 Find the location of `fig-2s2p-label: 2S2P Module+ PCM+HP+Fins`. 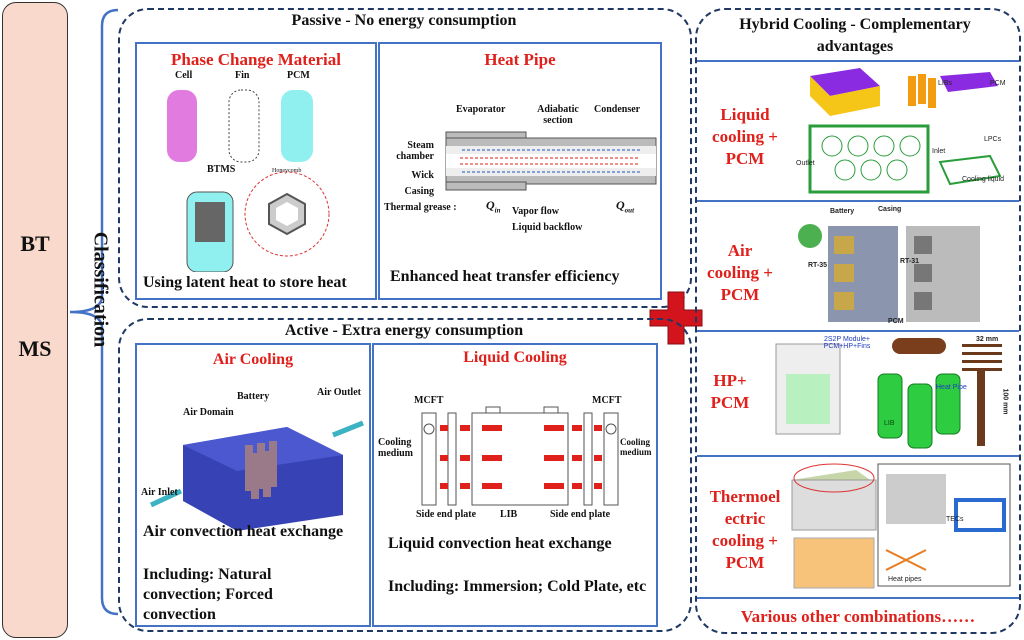

fig-2s2p-label: 2S2P Module+ PCM+HP+Fins is located at coordinates (847, 343).